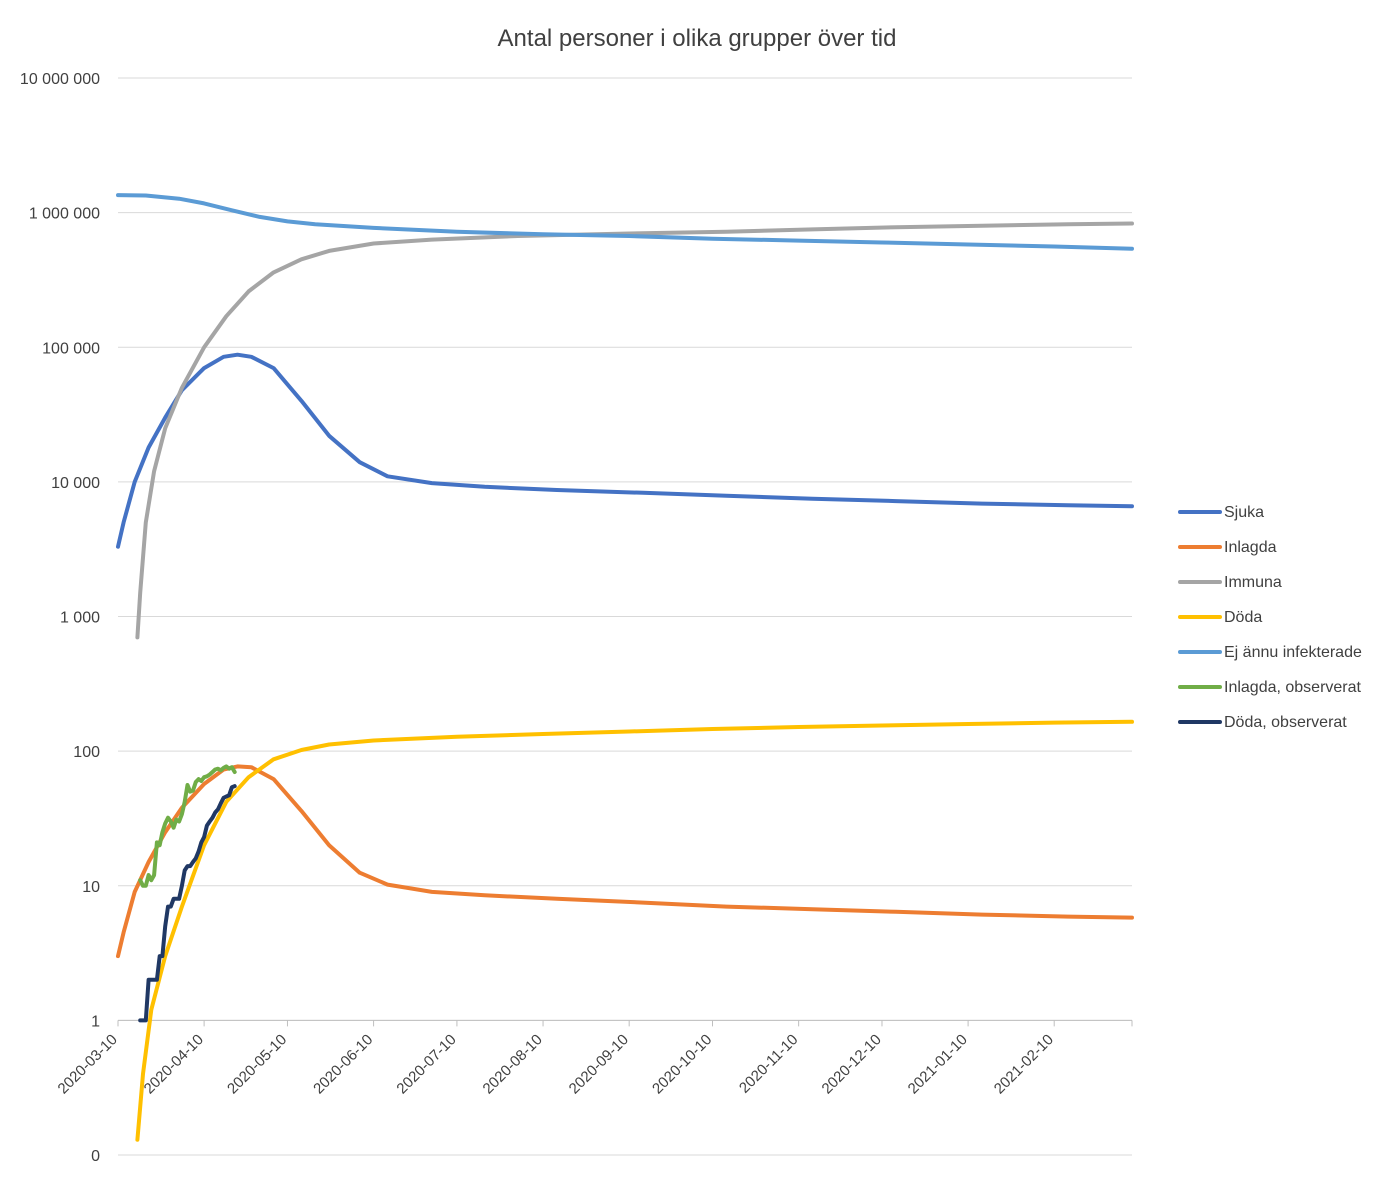 The height and width of the screenshot is (1179, 1393). Describe the element at coordinates (80, 618) in the screenshot. I see `y-tick-label: 1 000` at that location.